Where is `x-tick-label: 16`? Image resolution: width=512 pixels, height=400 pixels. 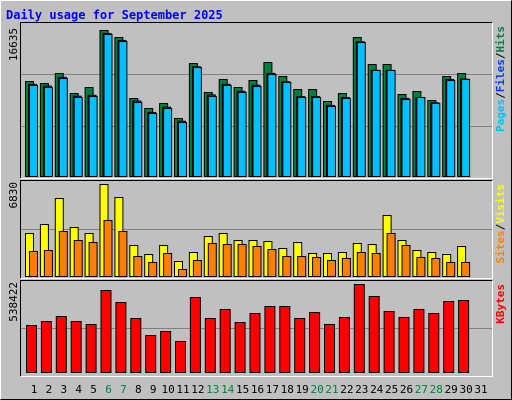
x-tick-label: 16 is located at coordinates (257, 389).